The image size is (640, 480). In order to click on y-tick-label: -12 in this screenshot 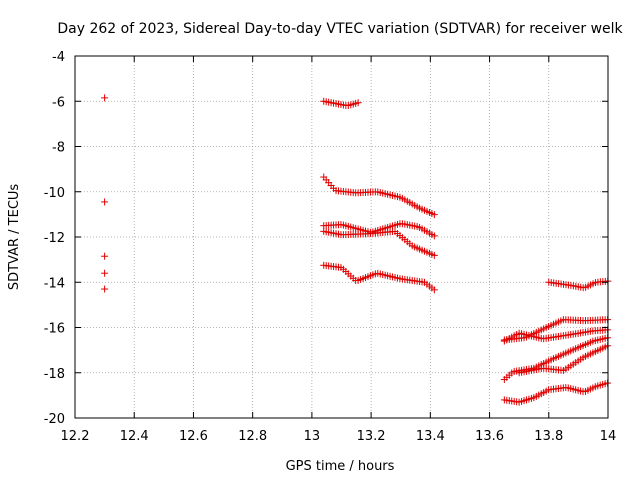, I will do `click(54, 238)`.